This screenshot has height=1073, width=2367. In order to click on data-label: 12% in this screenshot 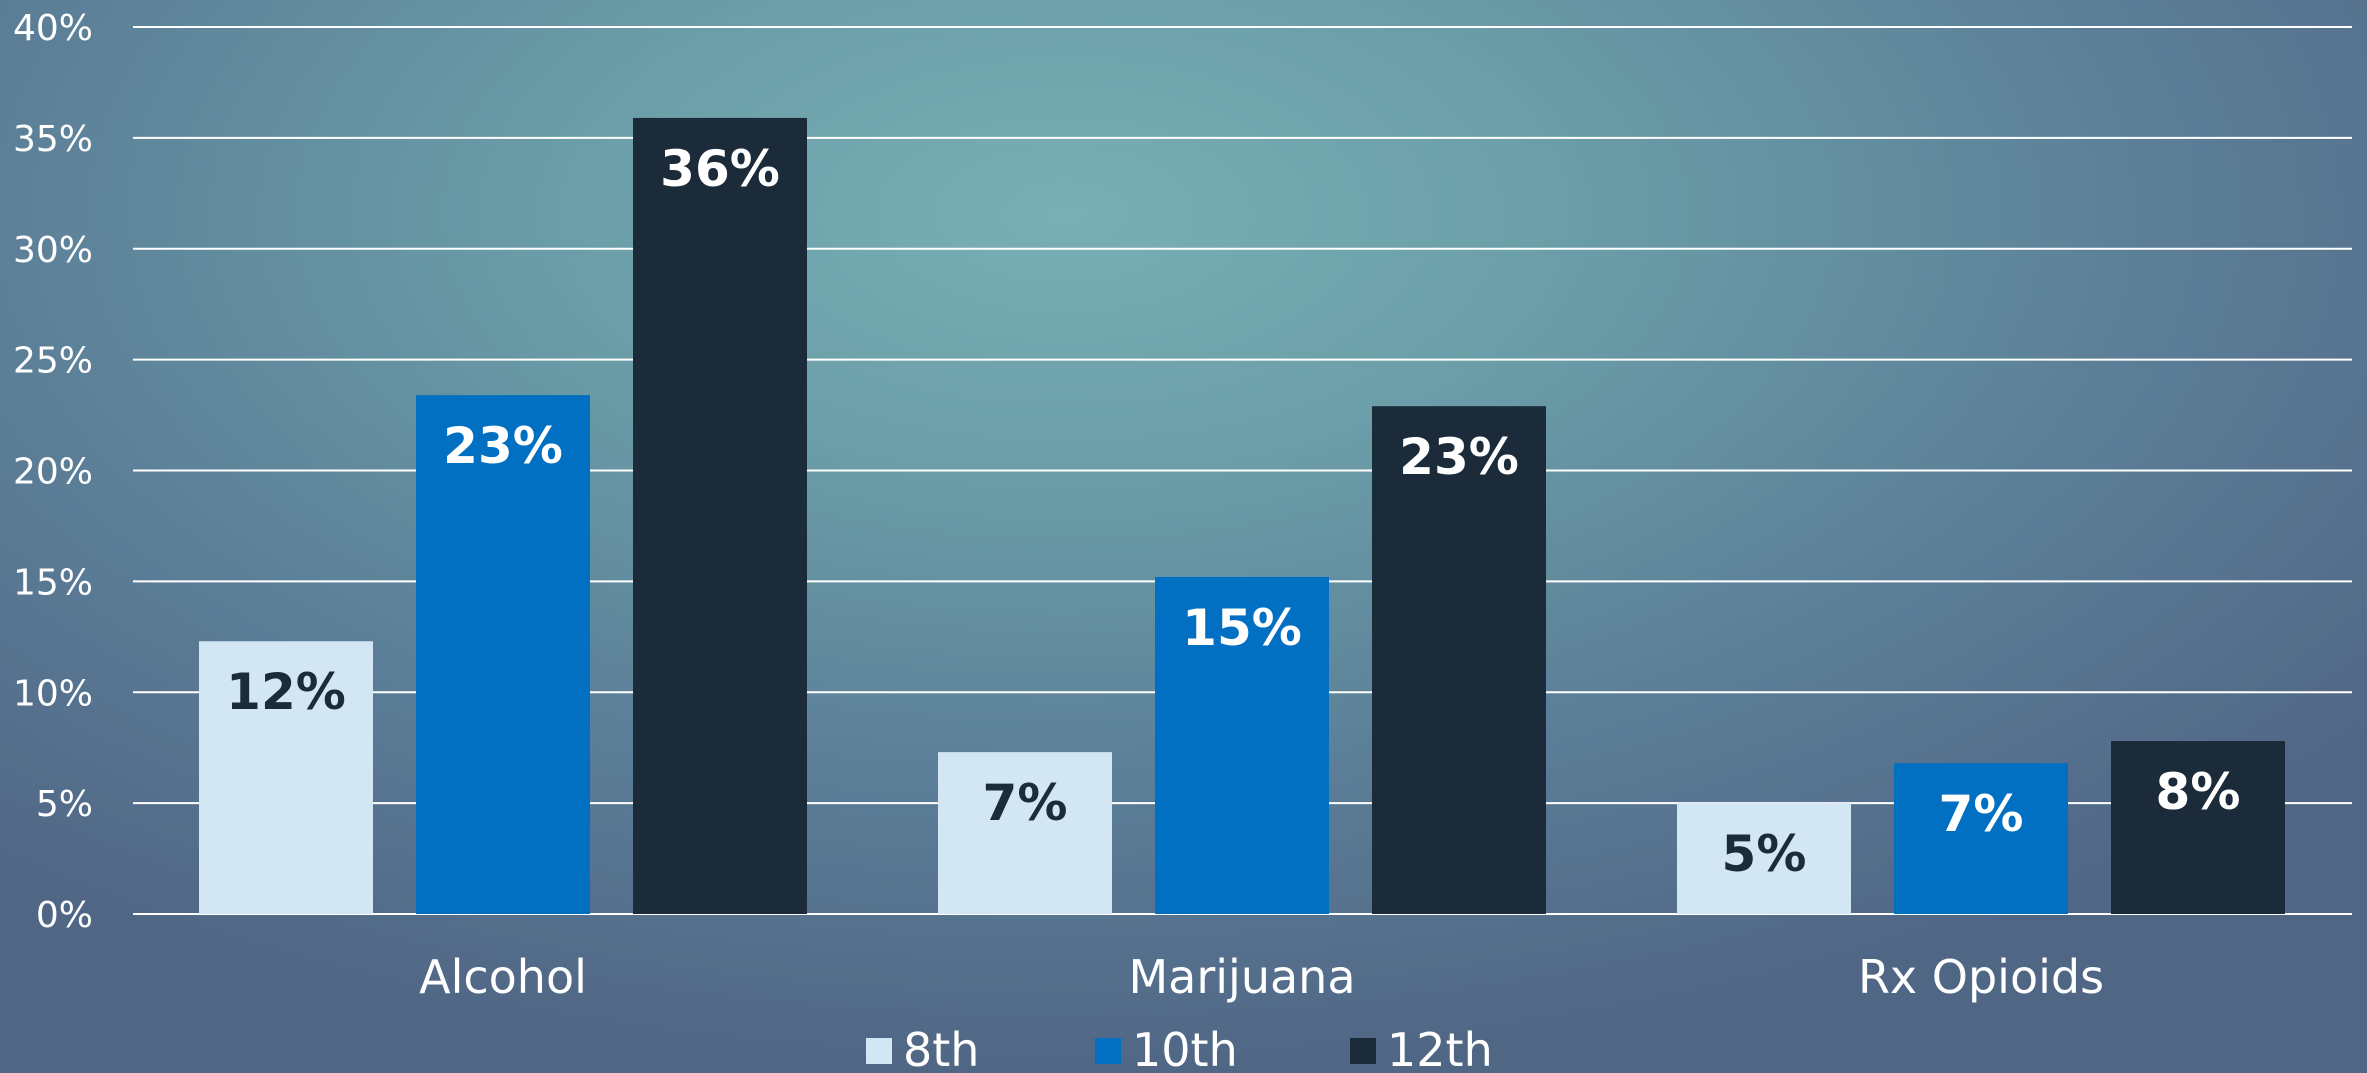, I will do `click(286, 692)`.